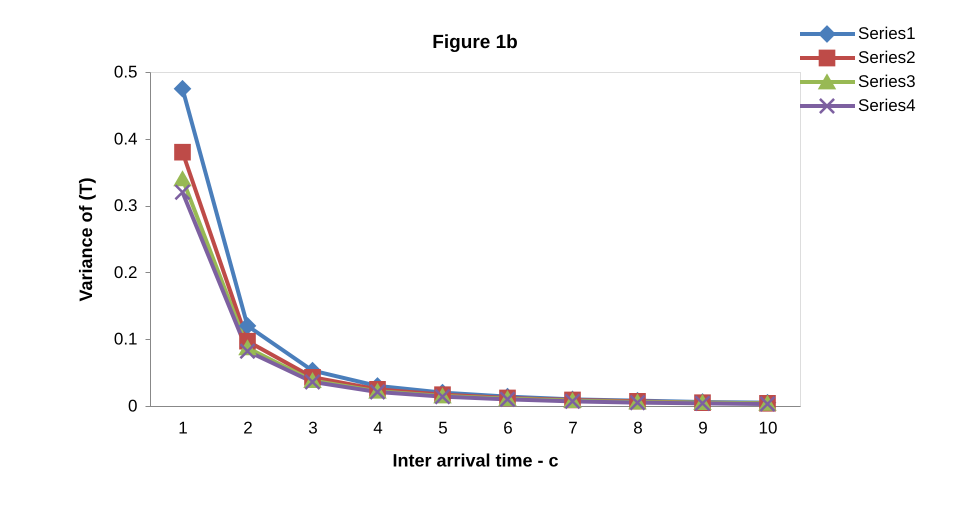  What do you see at coordinates (475, 460) in the screenshot?
I see `x-axis-title: Inter arrival time - c` at bounding box center [475, 460].